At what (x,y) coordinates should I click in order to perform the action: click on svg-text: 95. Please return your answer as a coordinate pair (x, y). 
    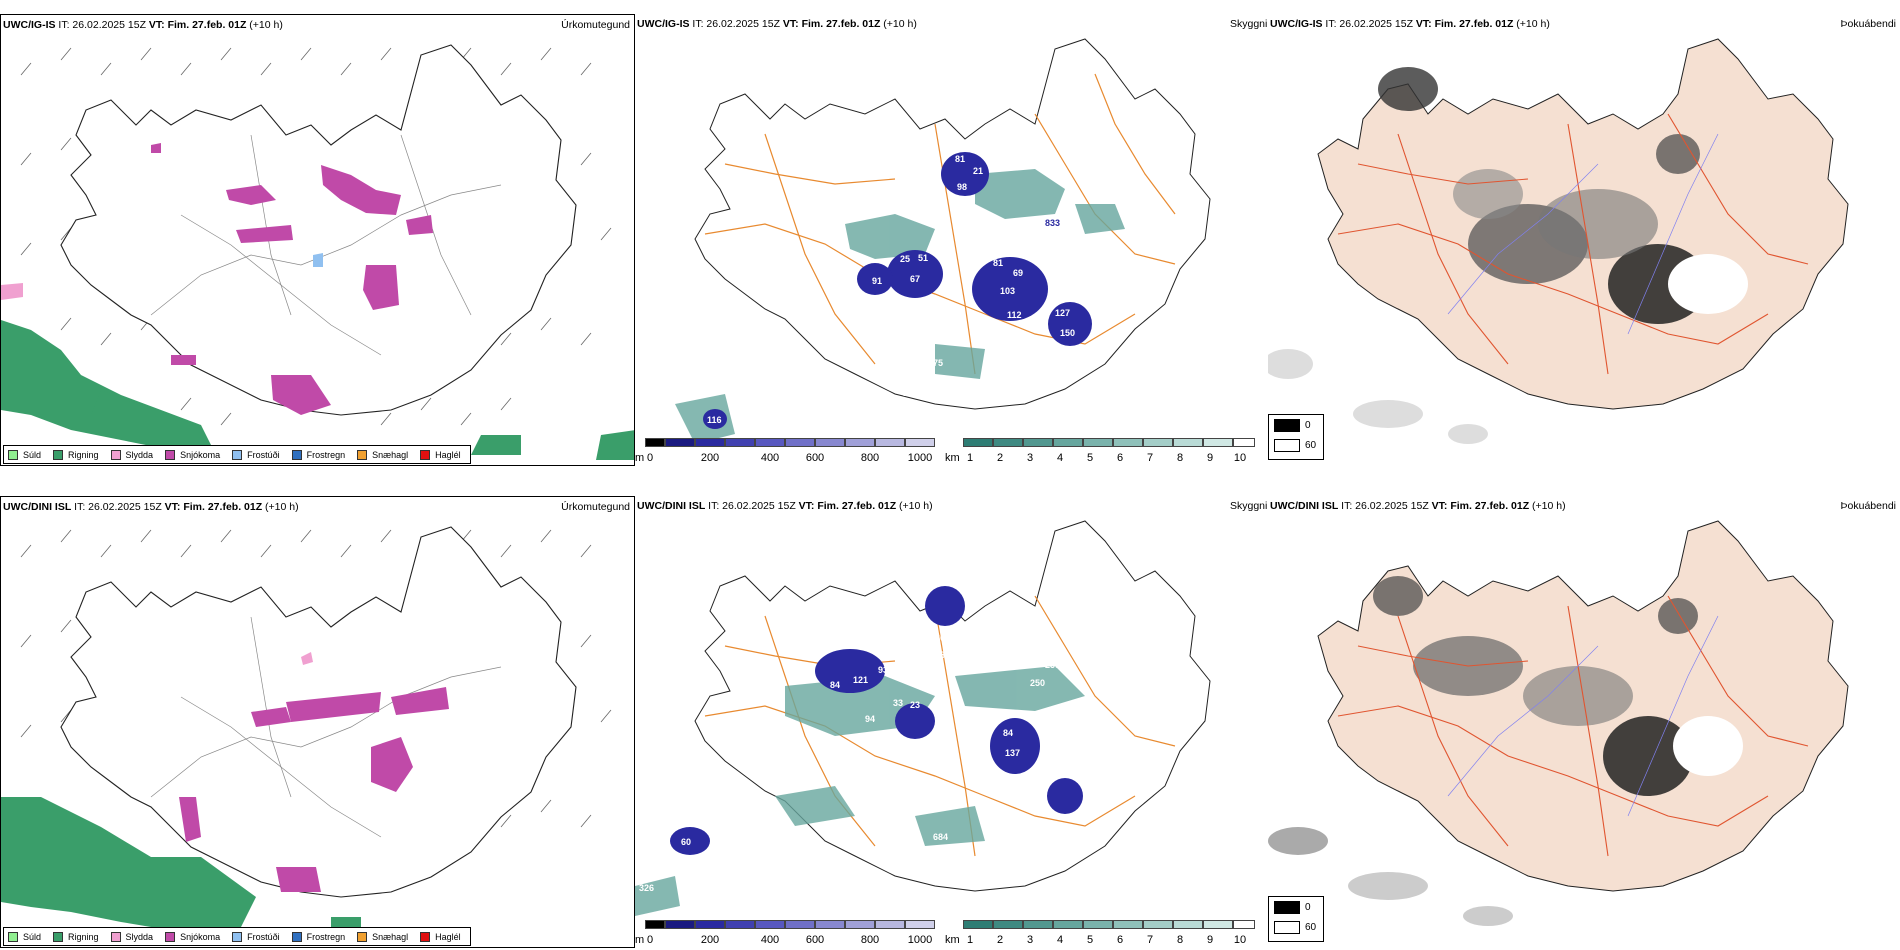
    Looking at the image, I should click on (800, 833).